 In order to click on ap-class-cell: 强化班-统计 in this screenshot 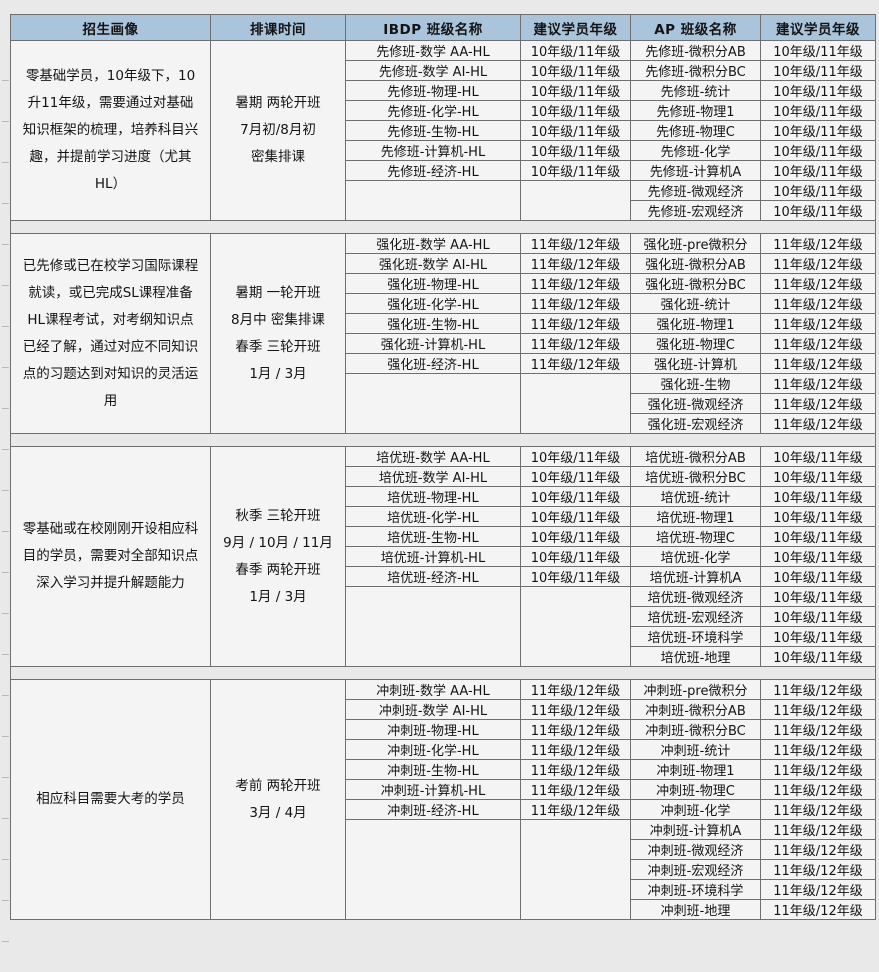, I will do `click(695, 303)`.